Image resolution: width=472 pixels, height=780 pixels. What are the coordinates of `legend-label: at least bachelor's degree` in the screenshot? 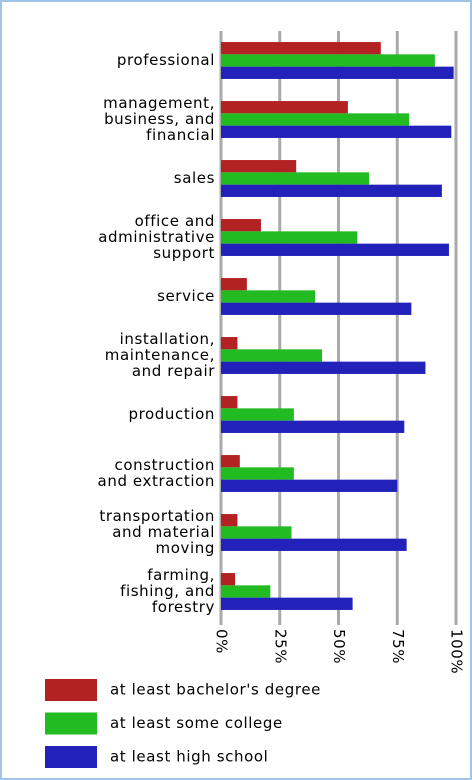 It's located at (215, 690).